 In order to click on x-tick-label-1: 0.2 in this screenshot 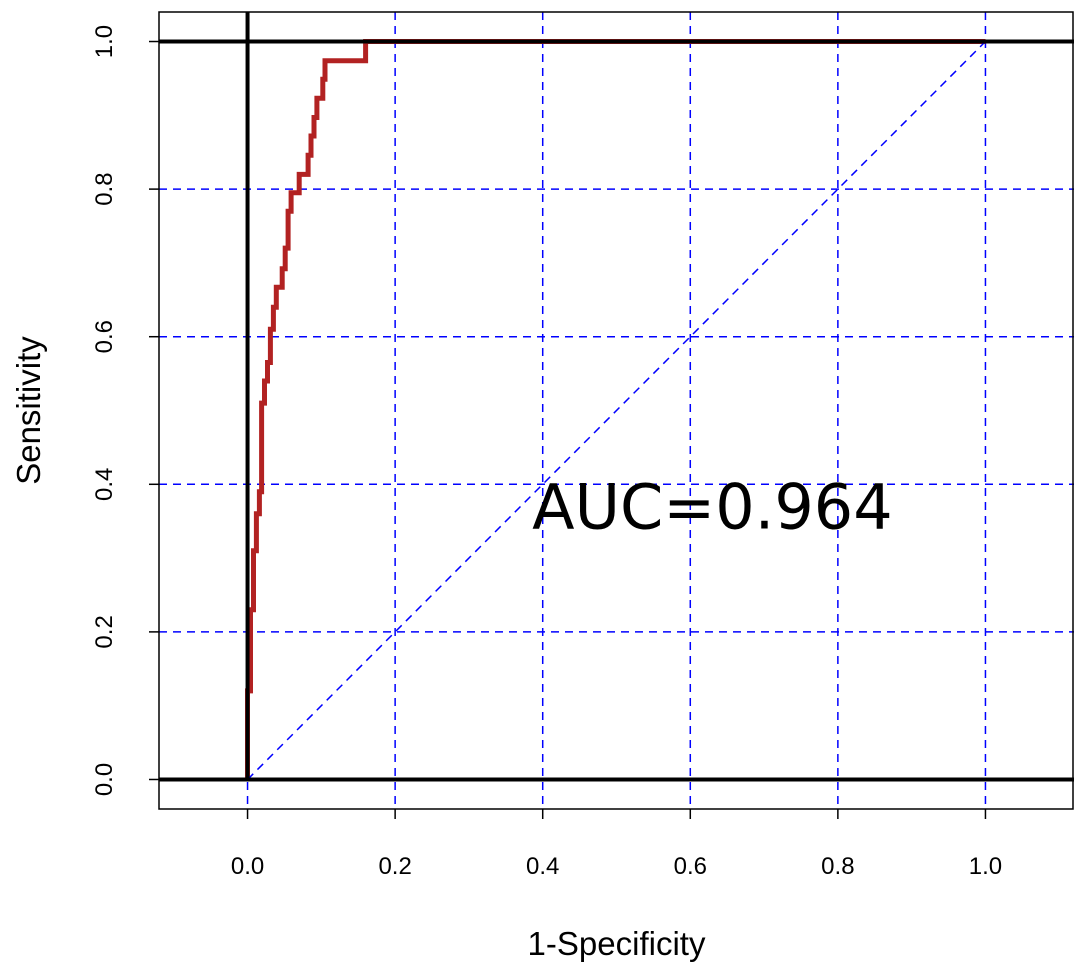, I will do `click(394, 866)`.